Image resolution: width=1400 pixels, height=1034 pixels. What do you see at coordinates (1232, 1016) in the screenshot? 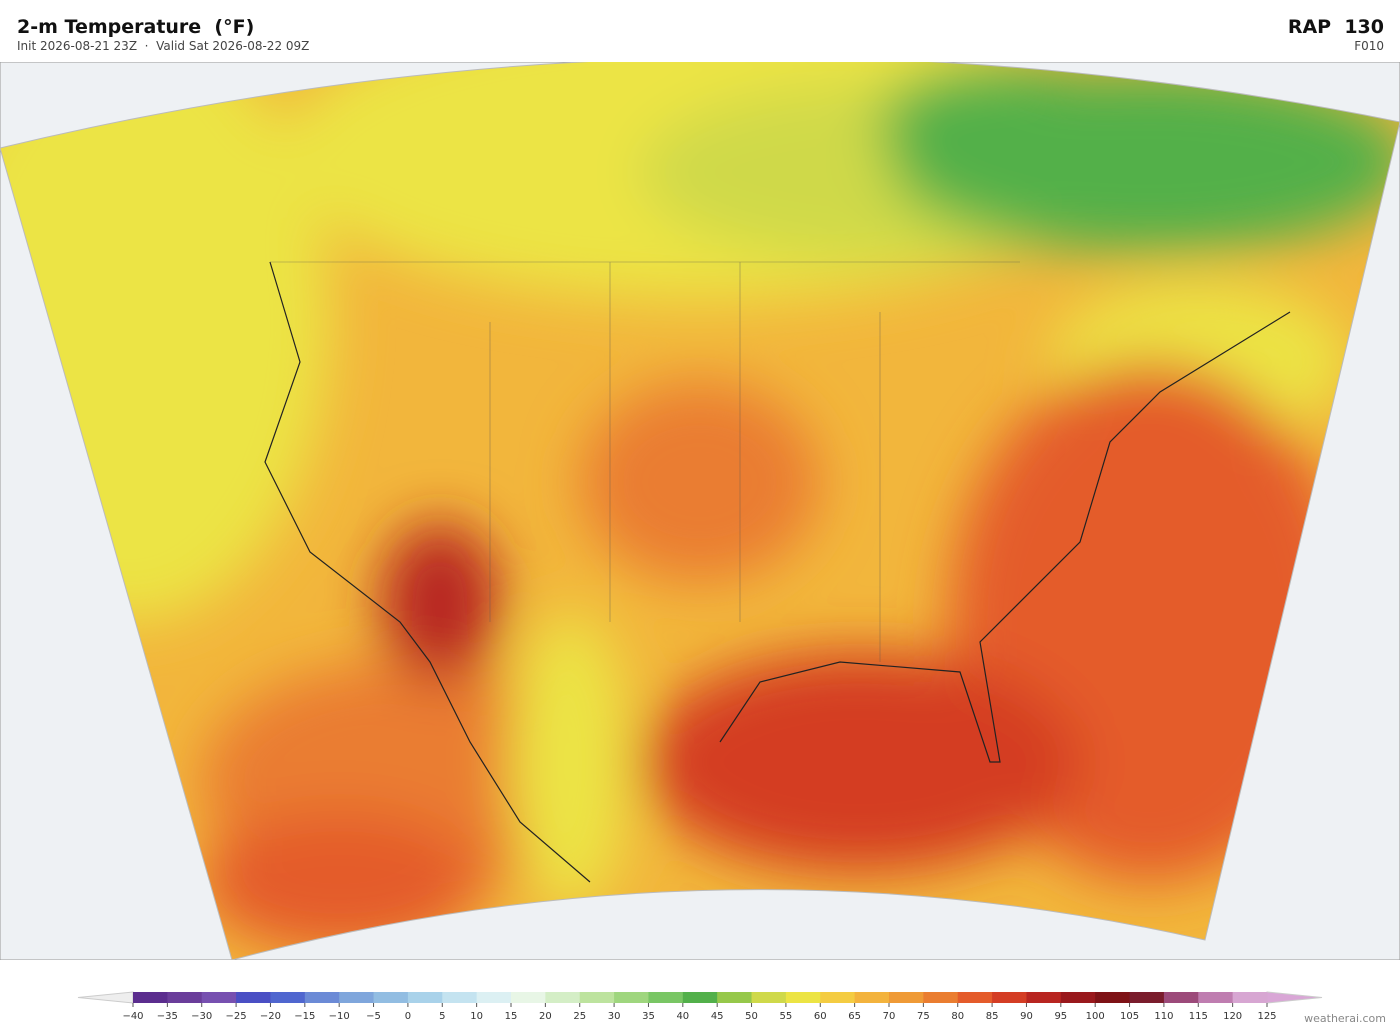
I see `colorbar-tick-label: 120` at bounding box center [1232, 1016].